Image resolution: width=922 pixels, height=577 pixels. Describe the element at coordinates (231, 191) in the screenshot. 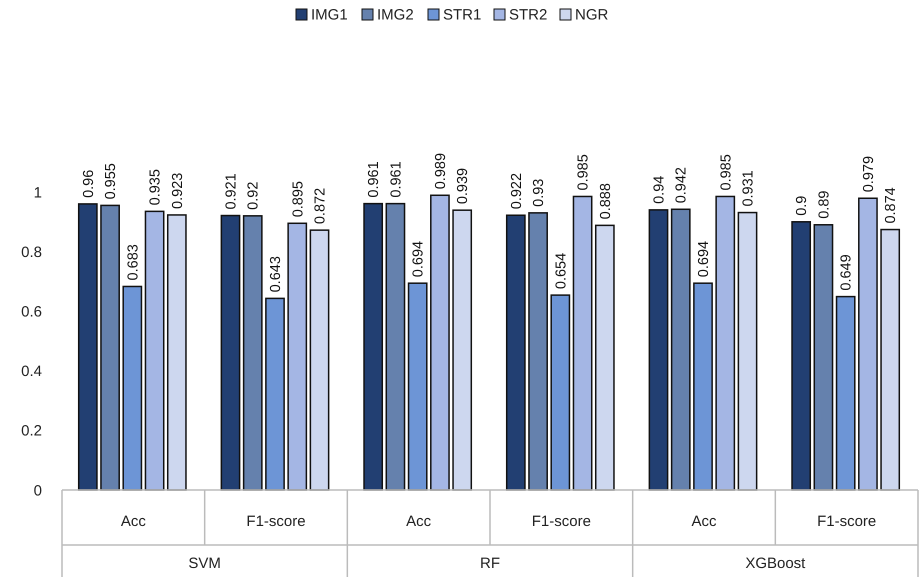

I see `data-label: 0.921` at that location.